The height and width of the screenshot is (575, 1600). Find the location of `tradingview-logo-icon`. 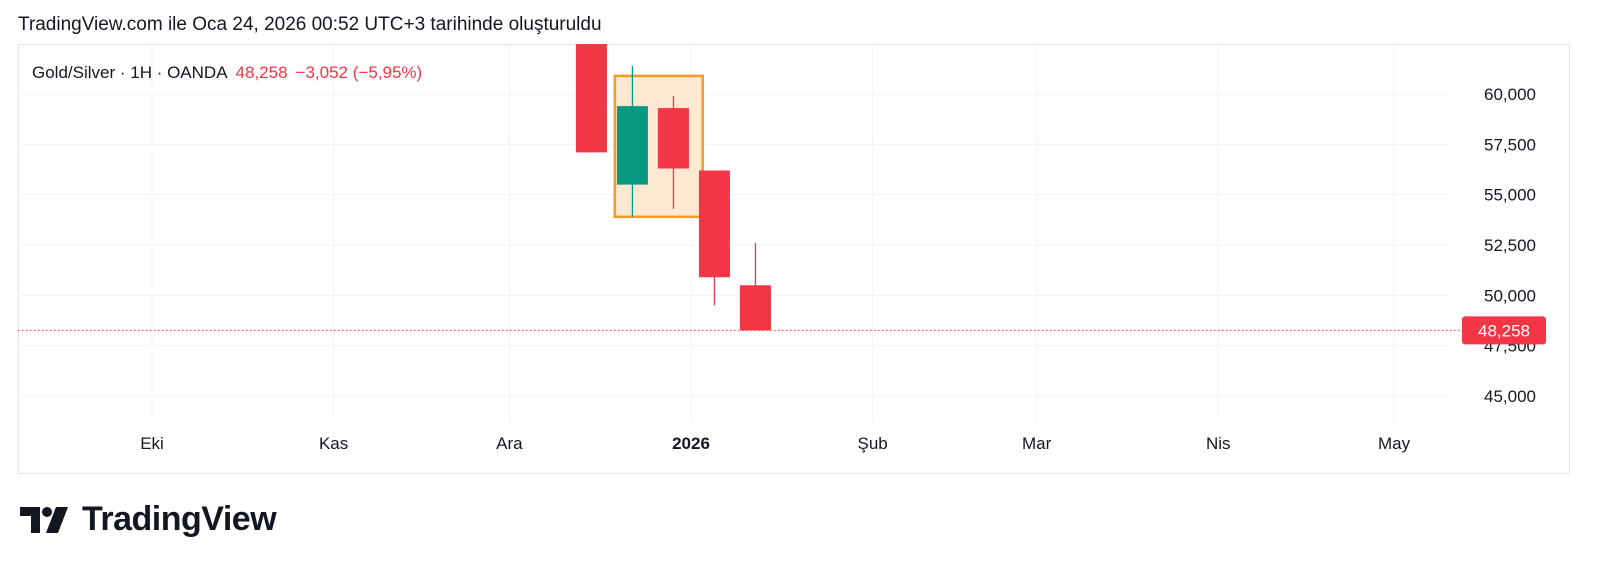

tradingview-logo-icon is located at coordinates (44, 519).